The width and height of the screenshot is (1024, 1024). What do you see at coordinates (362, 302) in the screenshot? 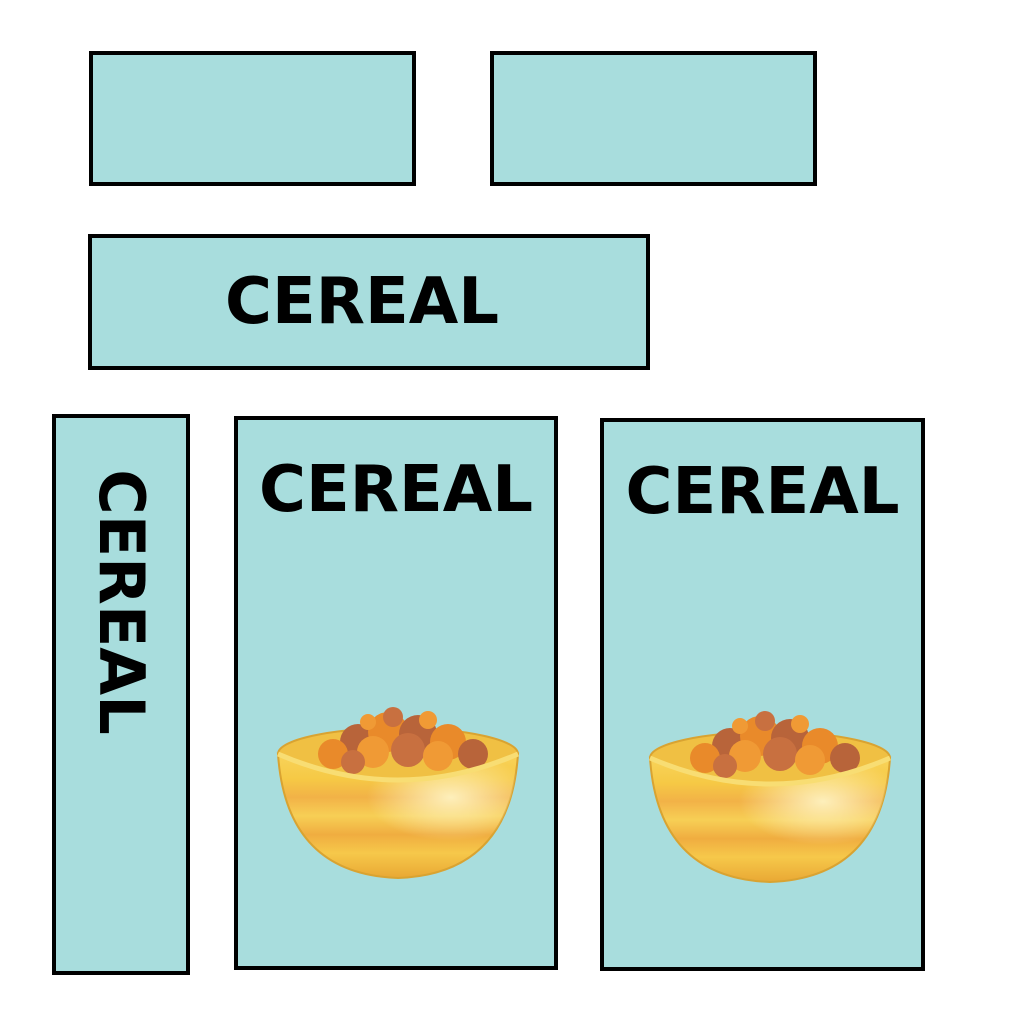
I see `lid-label: CEREAL` at bounding box center [362, 302].